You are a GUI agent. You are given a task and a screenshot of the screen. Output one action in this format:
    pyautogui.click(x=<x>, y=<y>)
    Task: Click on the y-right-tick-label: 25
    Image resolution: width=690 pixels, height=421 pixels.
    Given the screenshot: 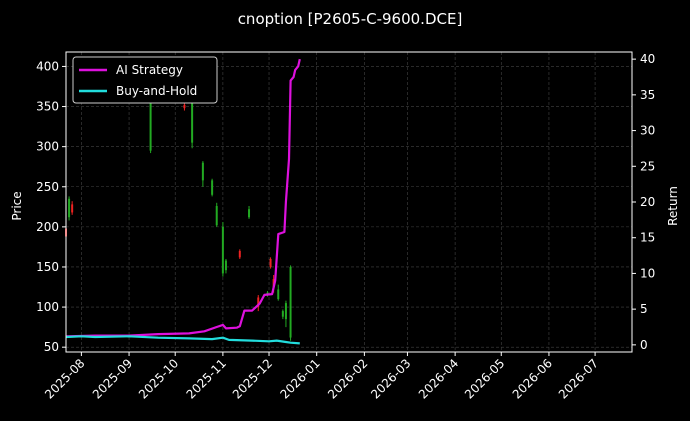 What is the action you would take?
    pyautogui.click(x=647, y=166)
    